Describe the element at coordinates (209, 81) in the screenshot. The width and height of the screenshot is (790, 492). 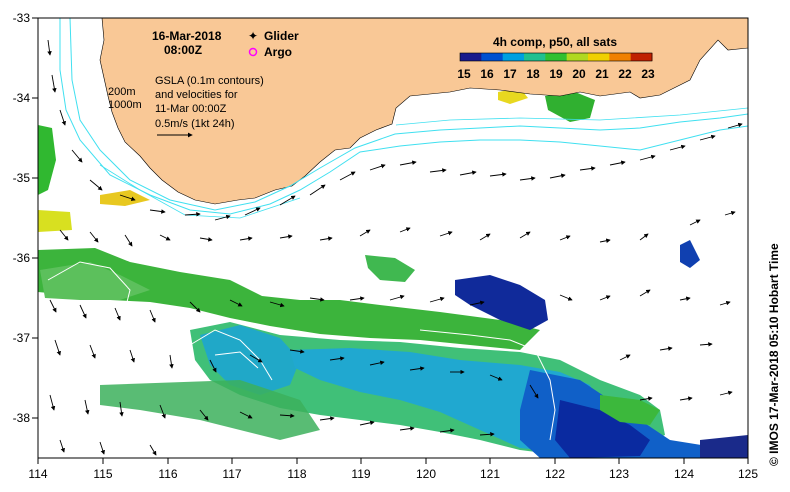
I see `gsla-line-1: GSLA (0.1m contours)` at that location.